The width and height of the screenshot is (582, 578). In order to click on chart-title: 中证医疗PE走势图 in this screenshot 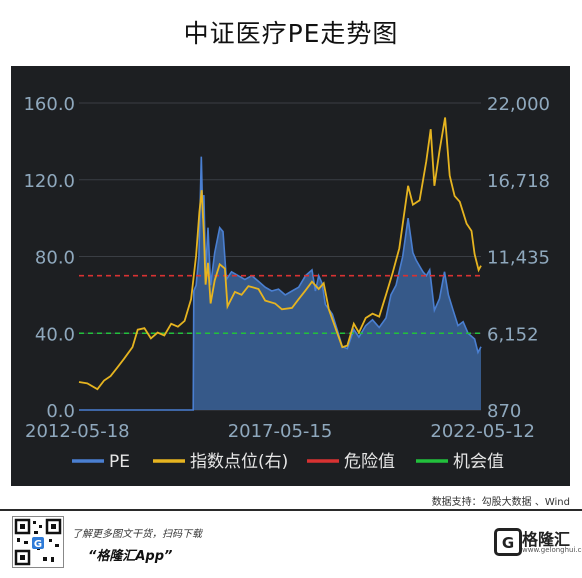, I will do `click(291, 33)`.